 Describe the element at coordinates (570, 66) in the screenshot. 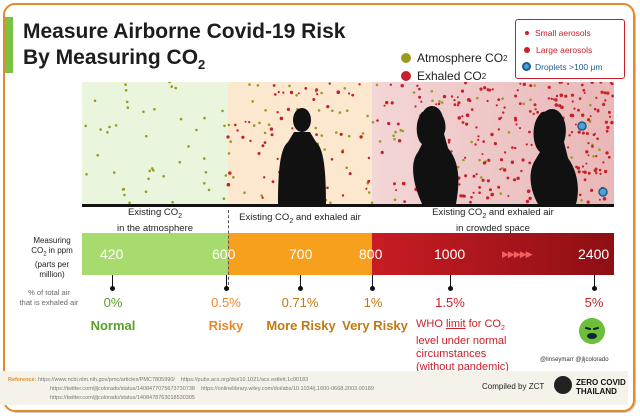

I see `legend-droplets: Droplets >100 μm` at that location.